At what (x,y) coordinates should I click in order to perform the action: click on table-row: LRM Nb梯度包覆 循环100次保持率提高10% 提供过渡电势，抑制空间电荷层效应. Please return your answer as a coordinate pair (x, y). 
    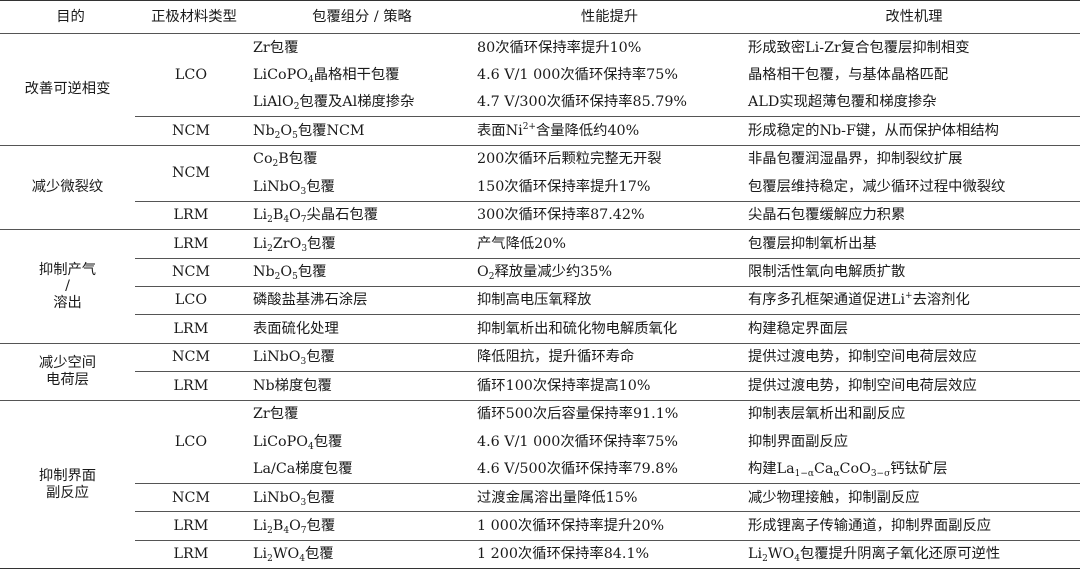
    Looking at the image, I should click on (540, 386).